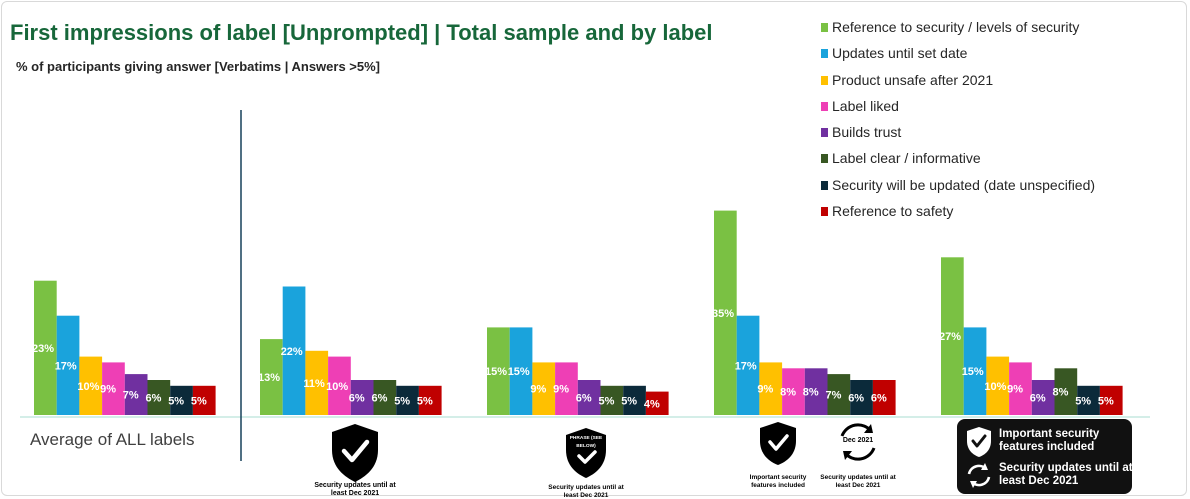 The width and height of the screenshot is (1190, 499). Describe the element at coordinates (867, 132) in the screenshot. I see `legend-label: Builds trust` at that location.